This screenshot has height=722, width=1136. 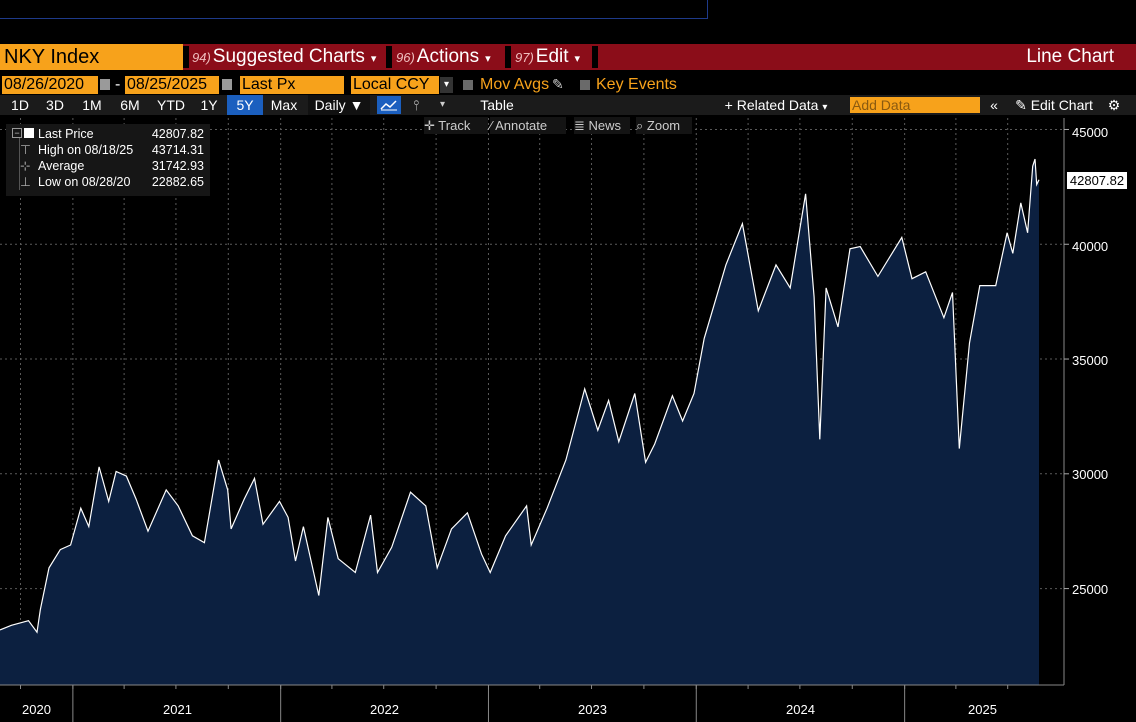 What do you see at coordinates (1090, 132) in the screenshot?
I see `y-tick-label: 45000` at bounding box center [1090, 132].